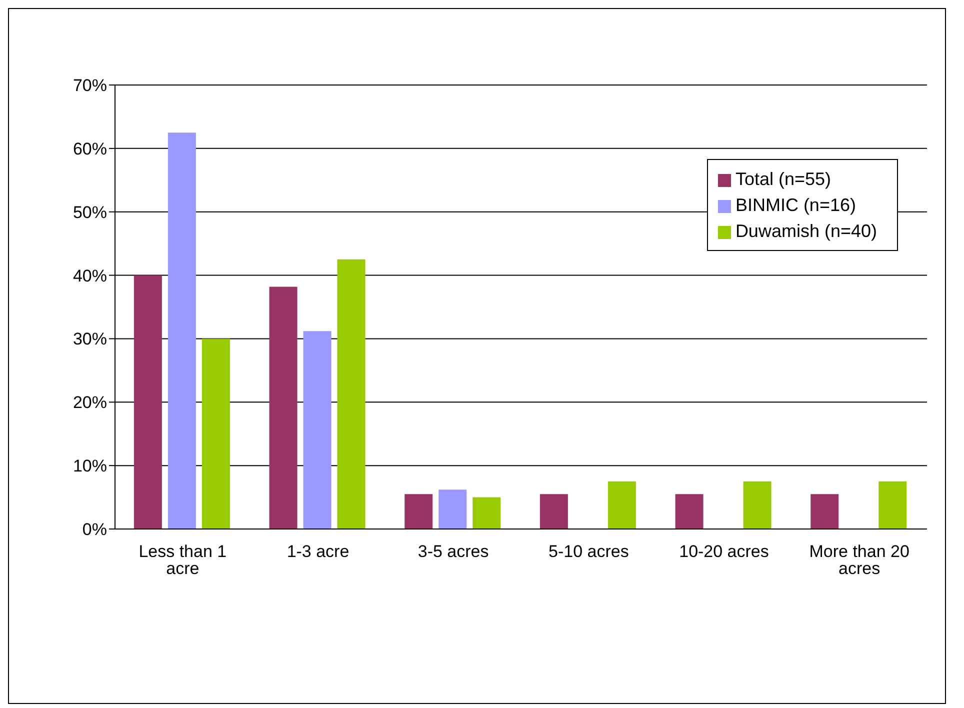 This screenshot has height=708, width=964. Describe the element at coordinates (94, 530) in the screenshot. I see `y-tick-label: 0%` at that location.